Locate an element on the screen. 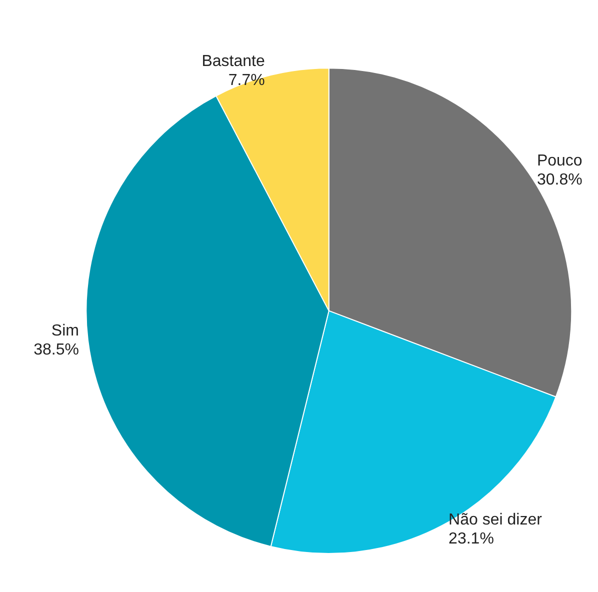 This screenshot has height=592, width=598. slice-label: Bastante is located at coordinates (233, 61).